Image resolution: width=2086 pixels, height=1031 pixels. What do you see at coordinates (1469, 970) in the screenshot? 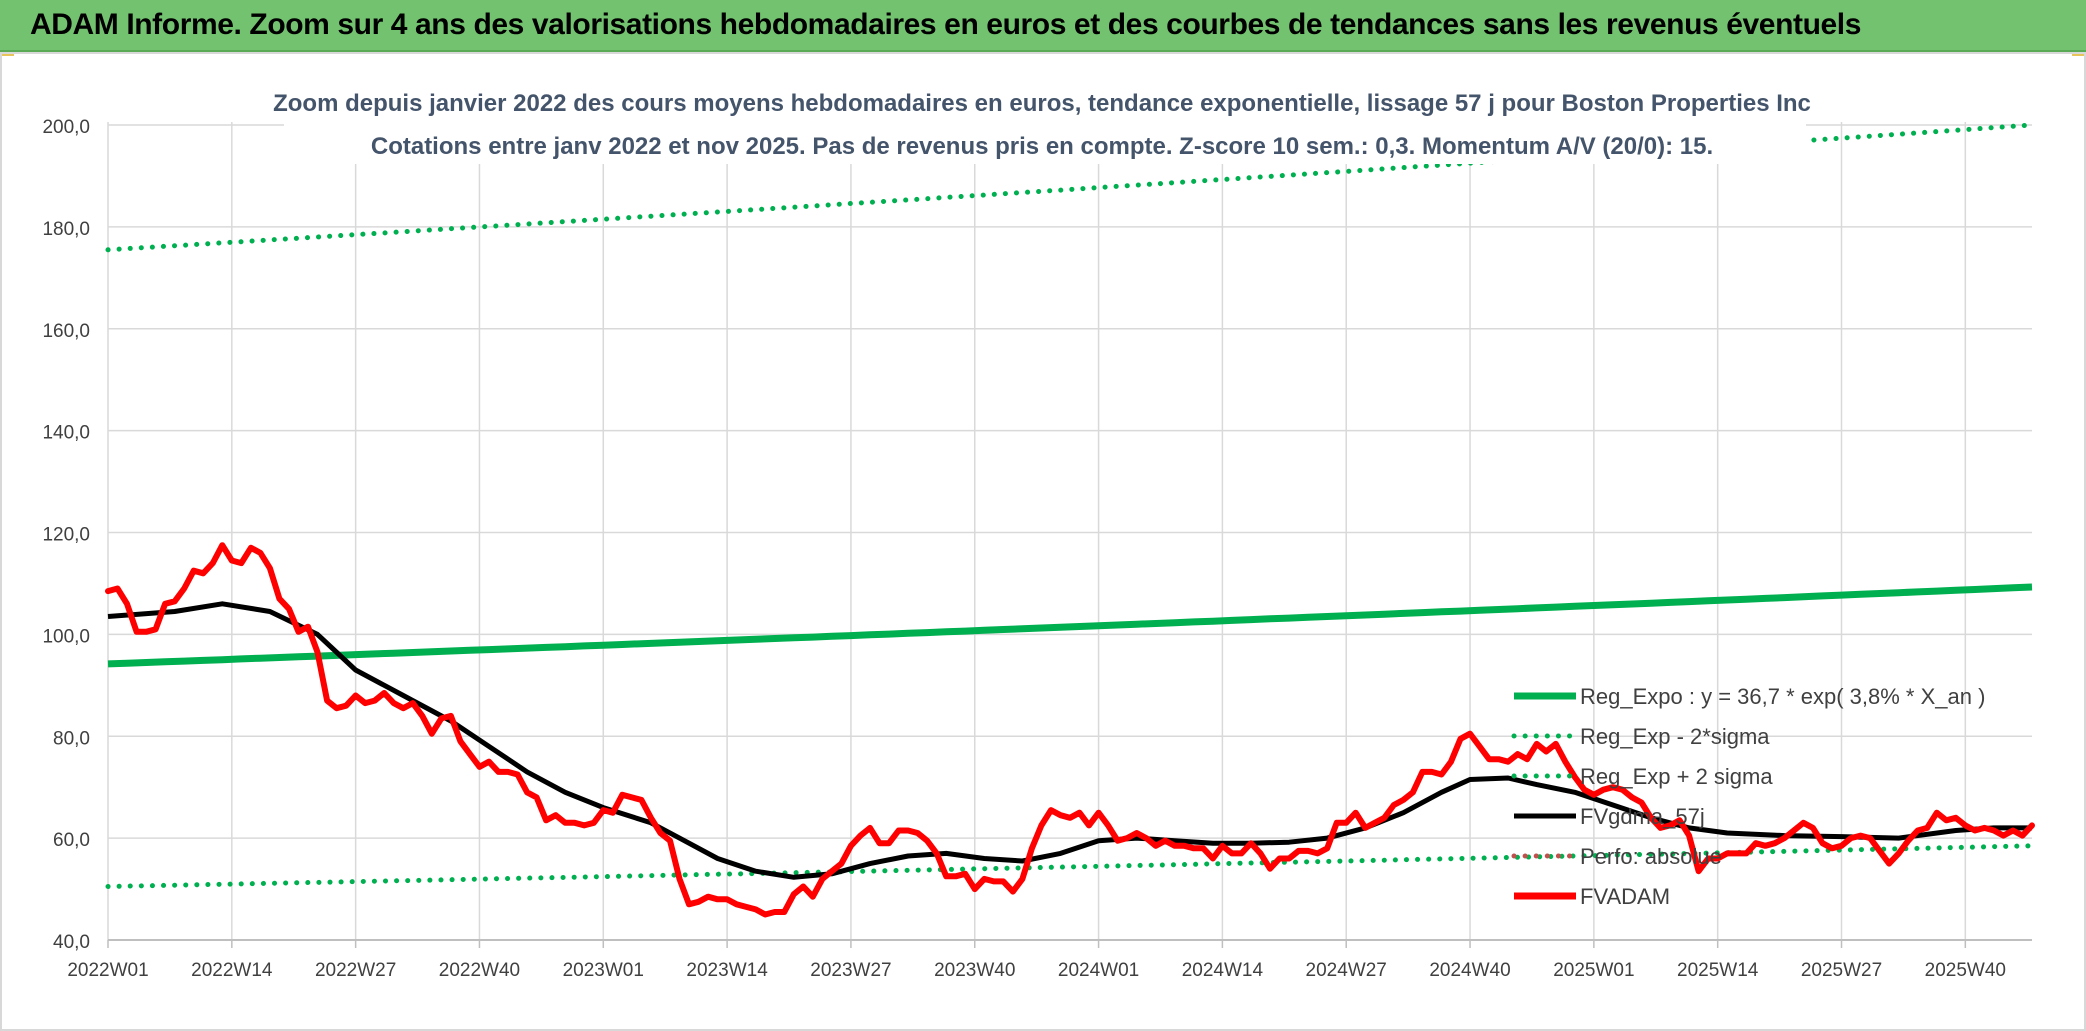
I see `x-tick-label: 2024W40` at bounding box center [1469, 970].